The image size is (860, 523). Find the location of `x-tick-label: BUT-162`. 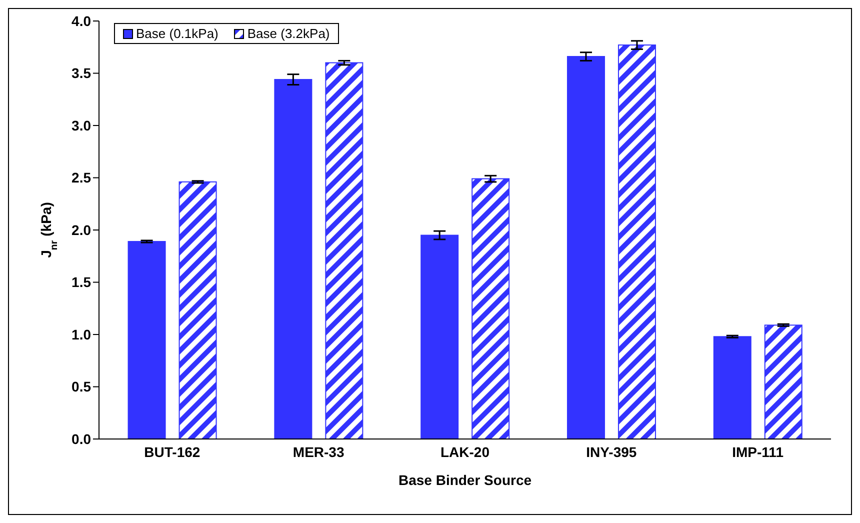

x-tick-label: BUT-162 is located at coordinates (172, 452).